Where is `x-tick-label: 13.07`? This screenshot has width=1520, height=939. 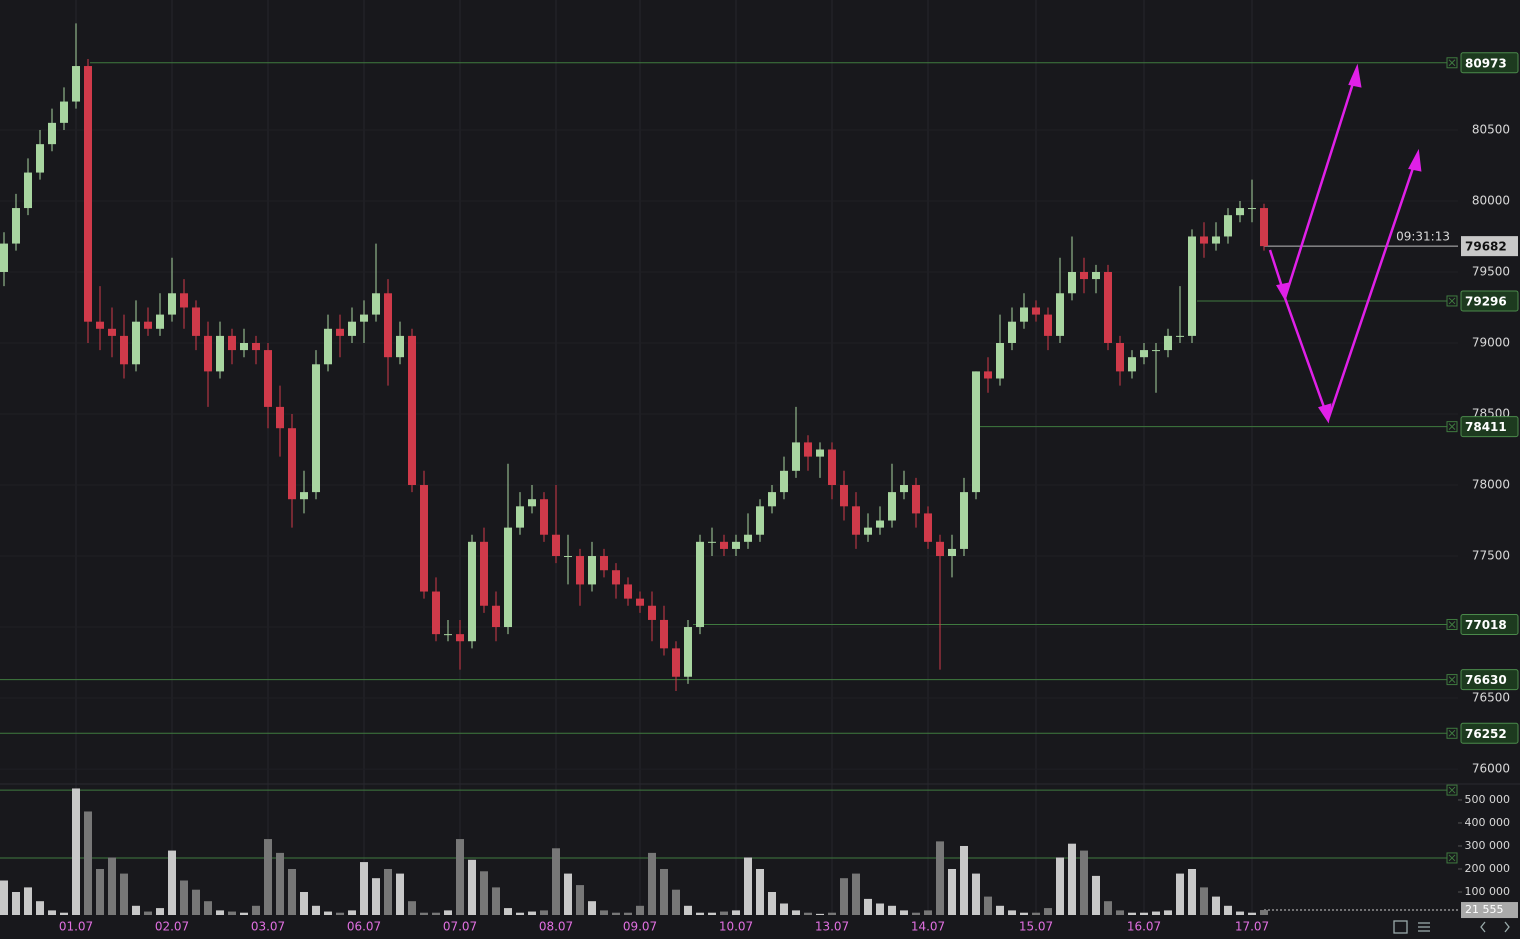 x-tick-label: 13.07 is located at coordinates (832, 927).